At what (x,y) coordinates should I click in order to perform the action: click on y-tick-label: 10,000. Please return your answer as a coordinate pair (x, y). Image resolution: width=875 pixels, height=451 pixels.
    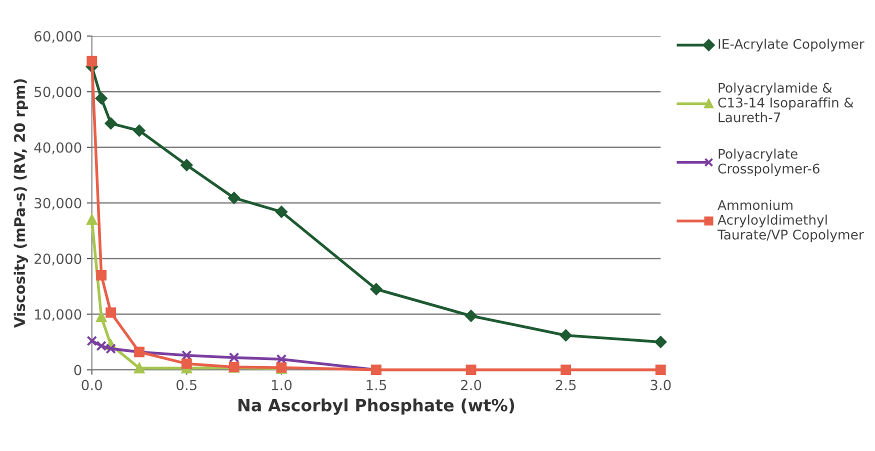
    Looking at the image, I should click on (58, 315).